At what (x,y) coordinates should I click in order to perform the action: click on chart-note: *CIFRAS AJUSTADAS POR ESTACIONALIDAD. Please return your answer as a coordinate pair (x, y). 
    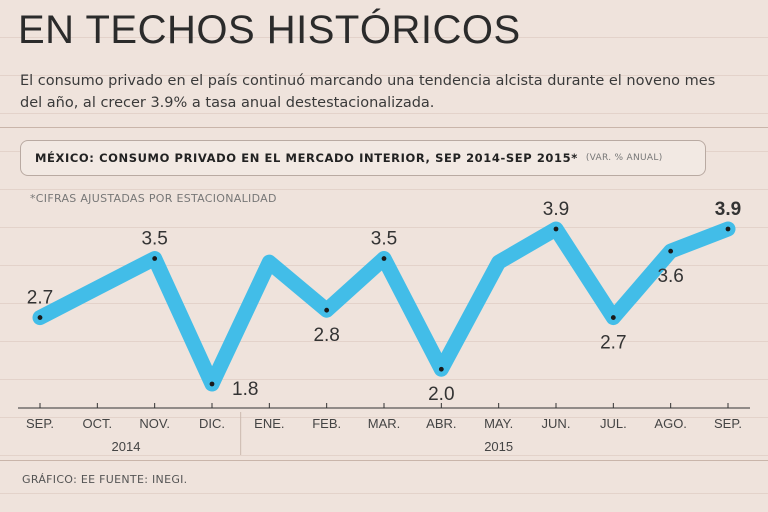
    Looking at the image, I should click on (153, 198).